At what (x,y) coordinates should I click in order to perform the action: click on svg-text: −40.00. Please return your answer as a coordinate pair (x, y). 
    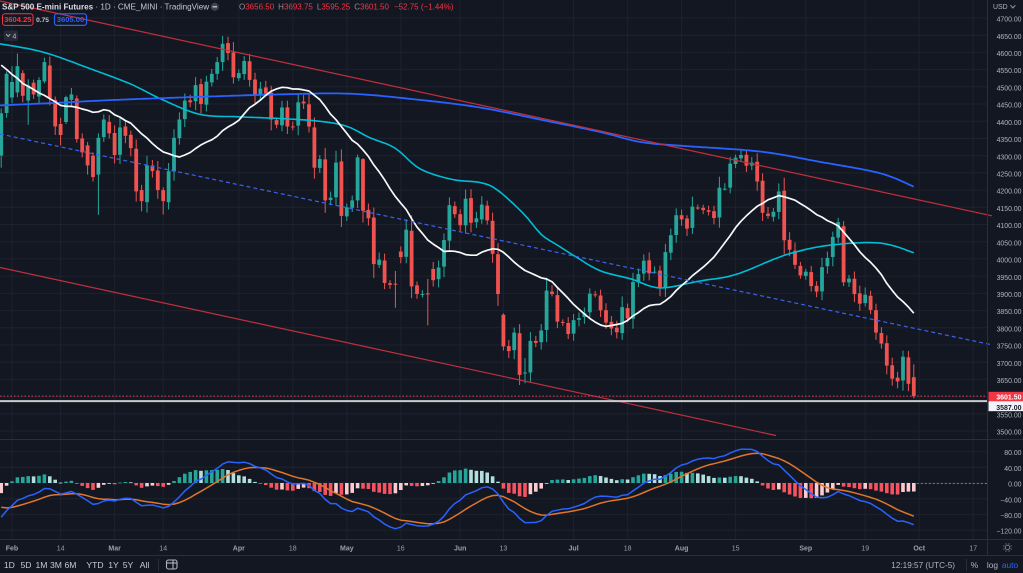
    Looking at the image, I should click on (1010, 500).